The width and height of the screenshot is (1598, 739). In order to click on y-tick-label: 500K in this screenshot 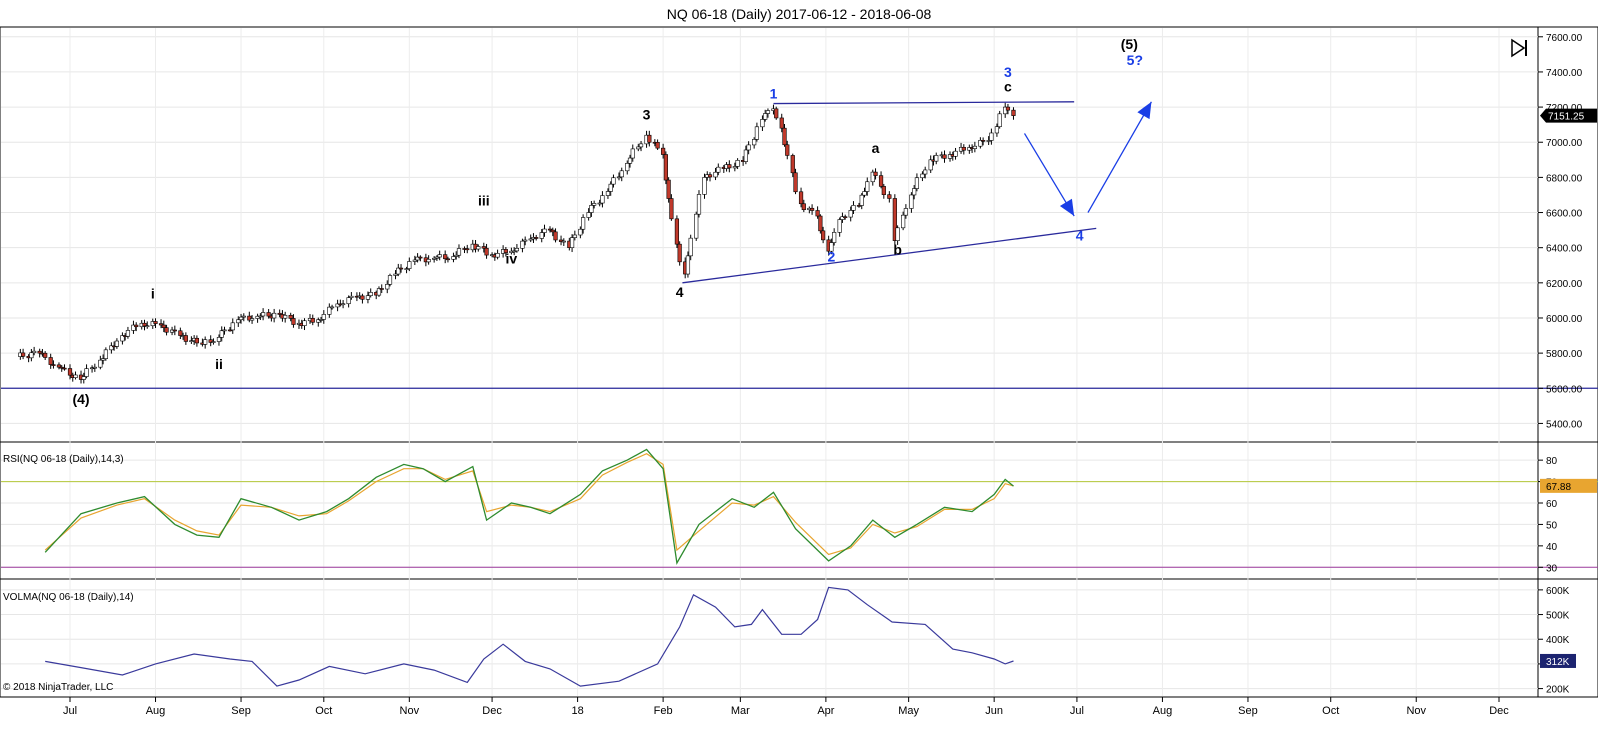, I will do `click(1558, 616)`.